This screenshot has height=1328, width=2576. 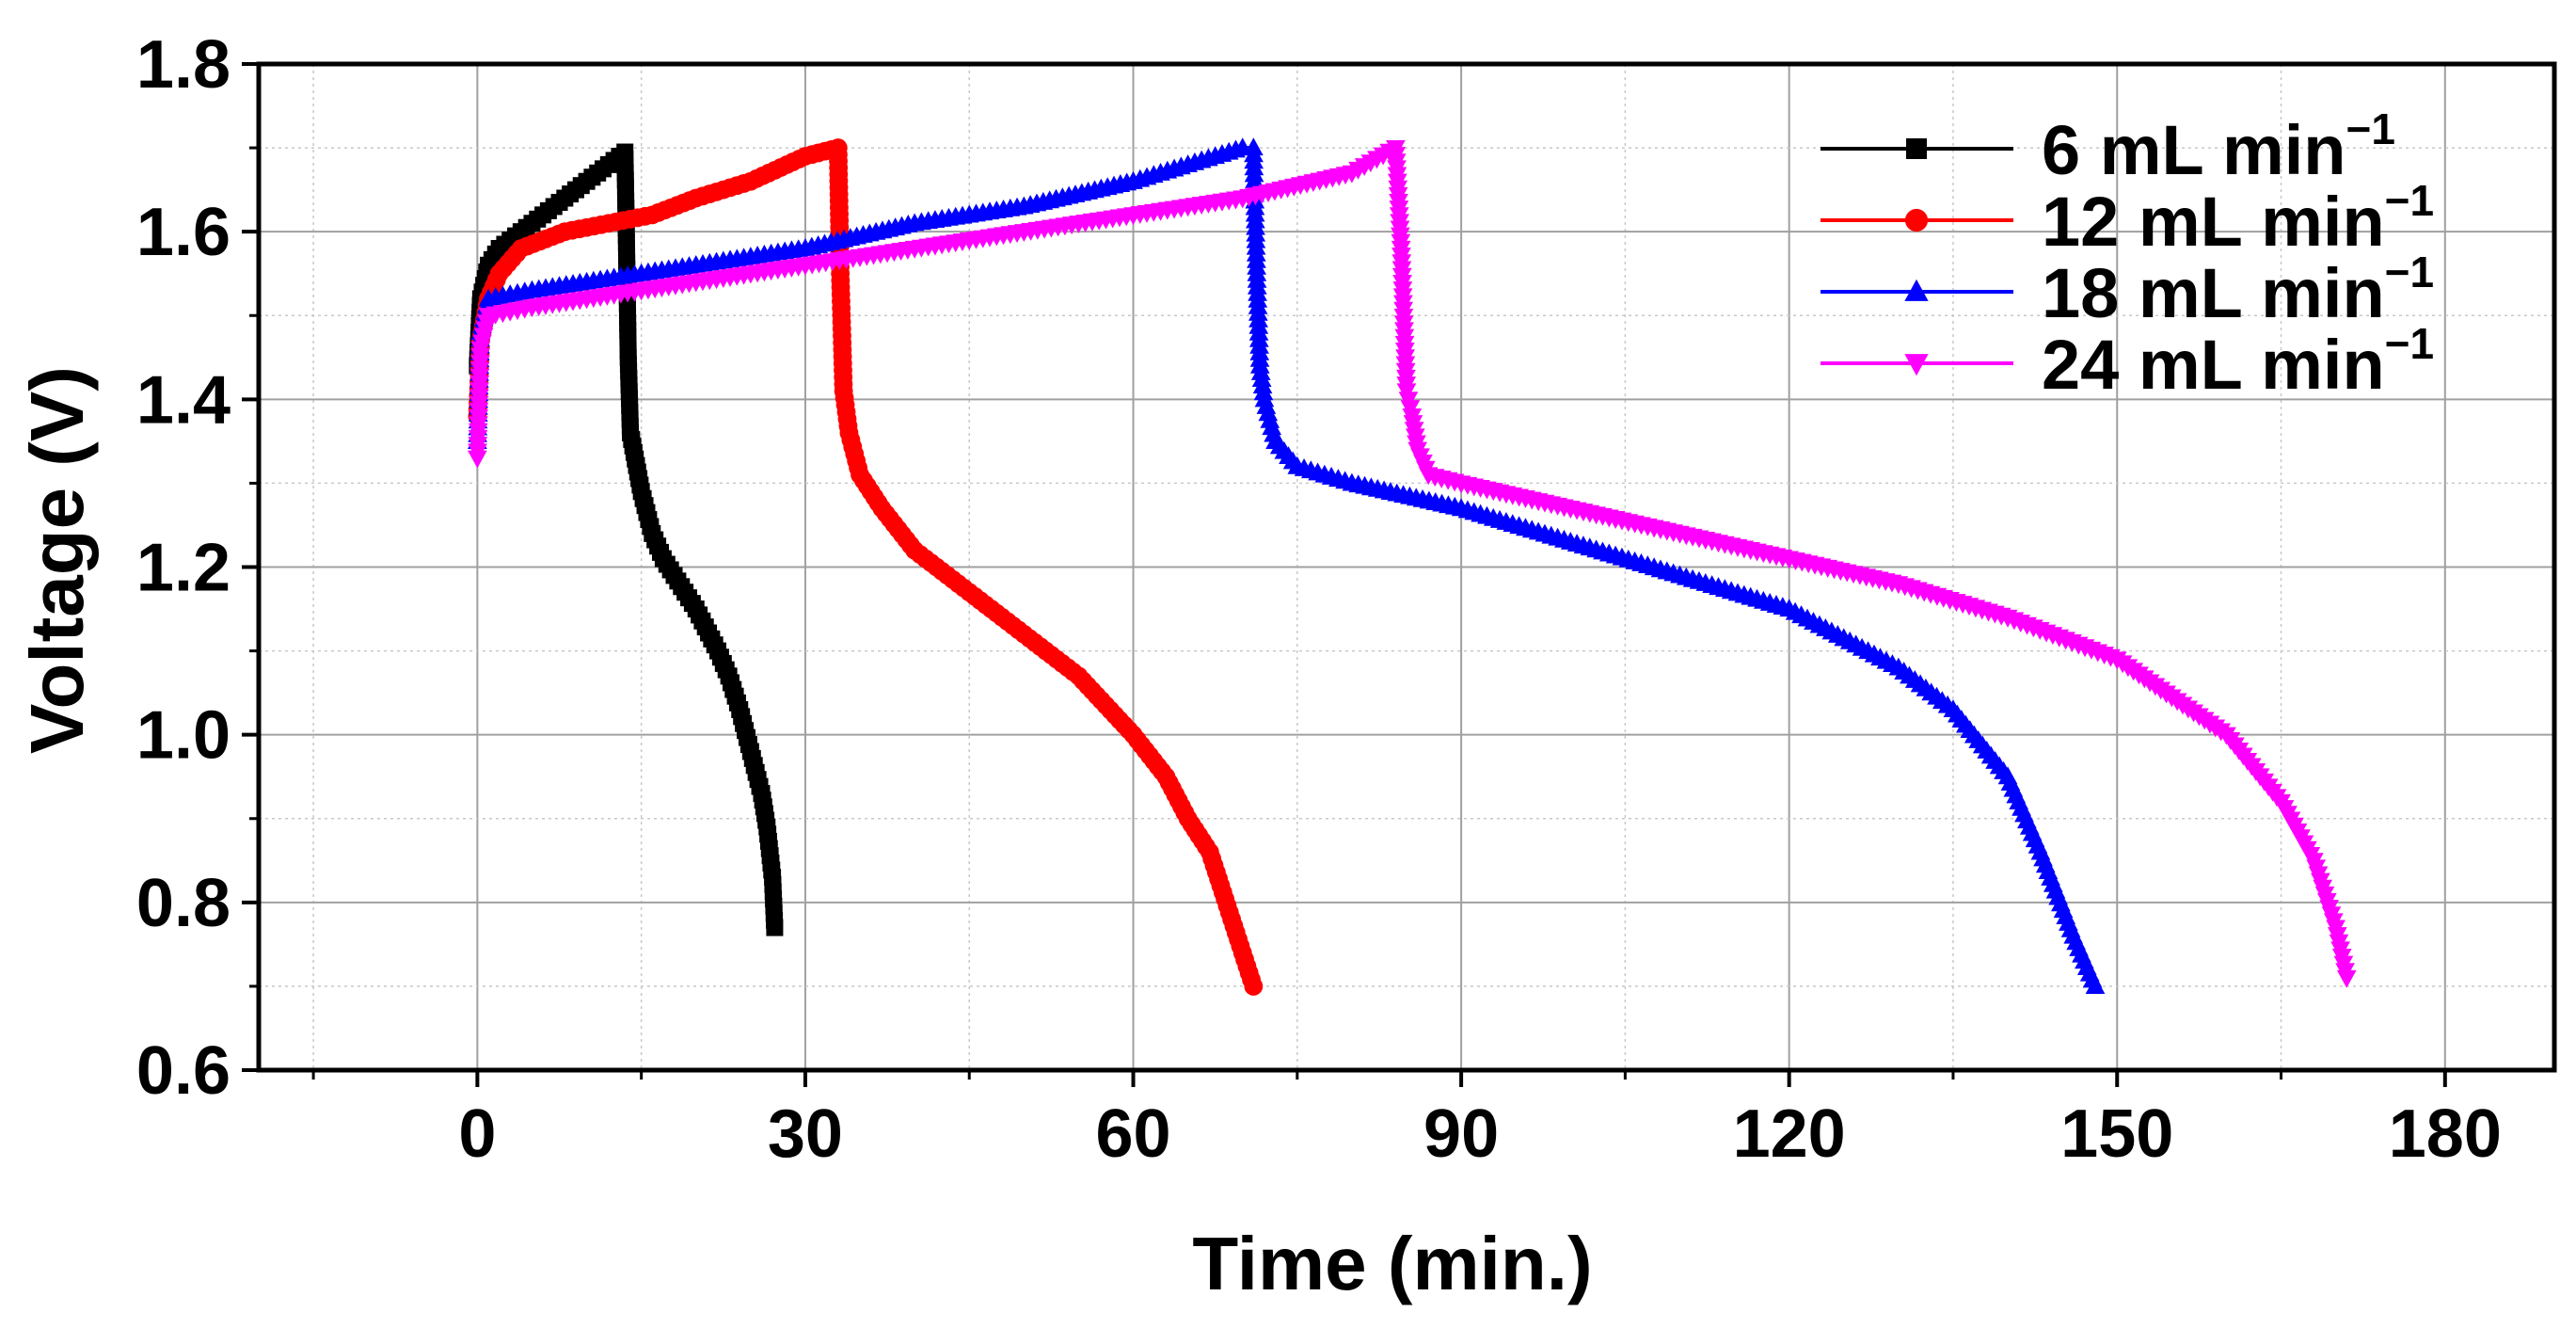 I want to click on legend-entry-4: 24 mL min−1, so click(x=2127, y=361).